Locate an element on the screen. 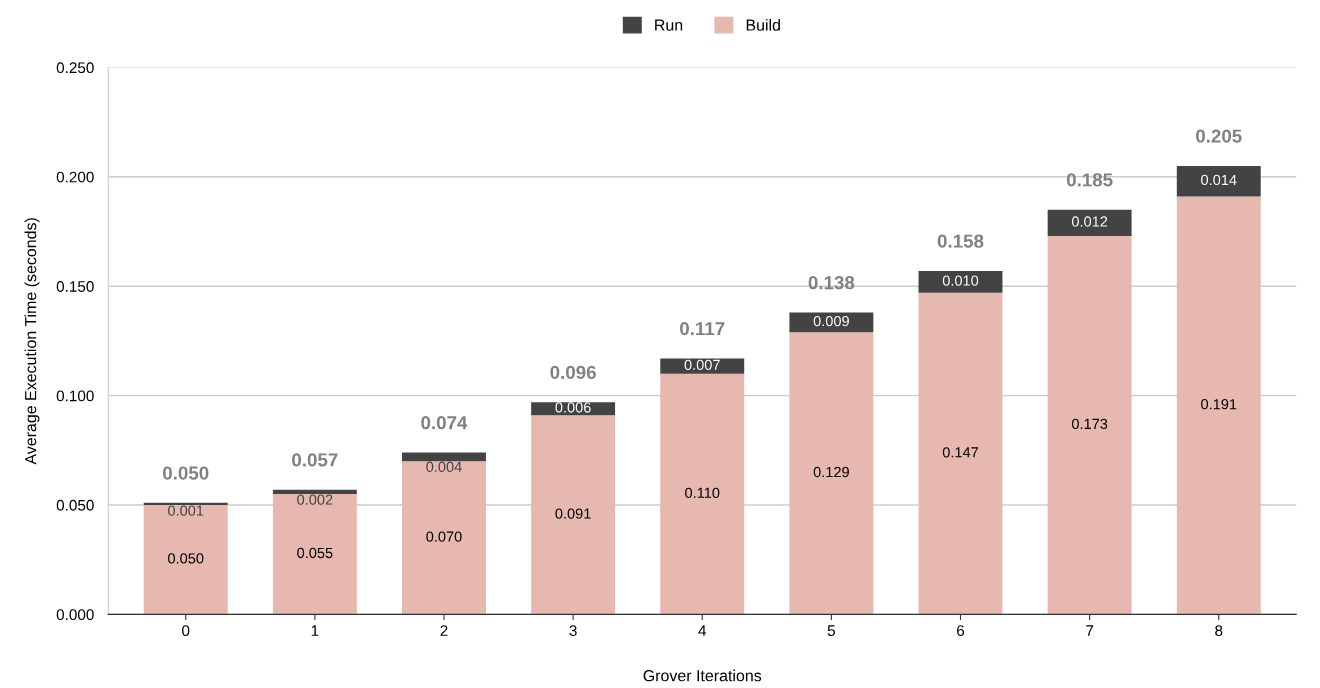 Image resolution: width=1320 pixels, height=688 pixels. data-label: 0.129 is located at coordinates (831, 472).